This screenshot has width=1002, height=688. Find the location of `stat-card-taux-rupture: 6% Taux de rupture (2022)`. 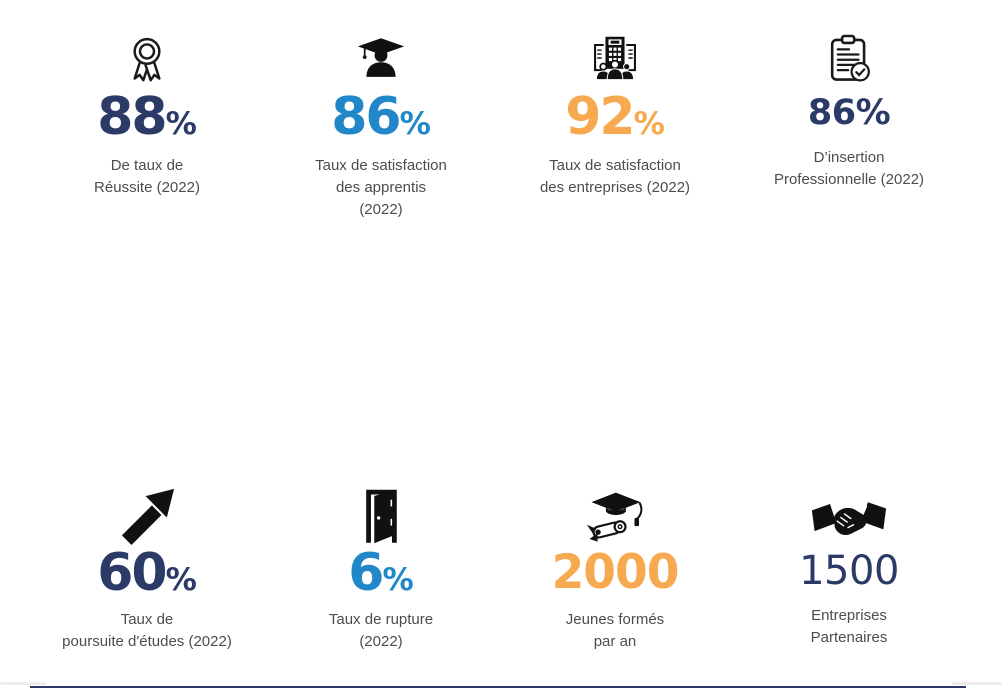

stat-card-taux-rupture: 6% Taux de rupture (2022) is located at coordinates (381, 568).